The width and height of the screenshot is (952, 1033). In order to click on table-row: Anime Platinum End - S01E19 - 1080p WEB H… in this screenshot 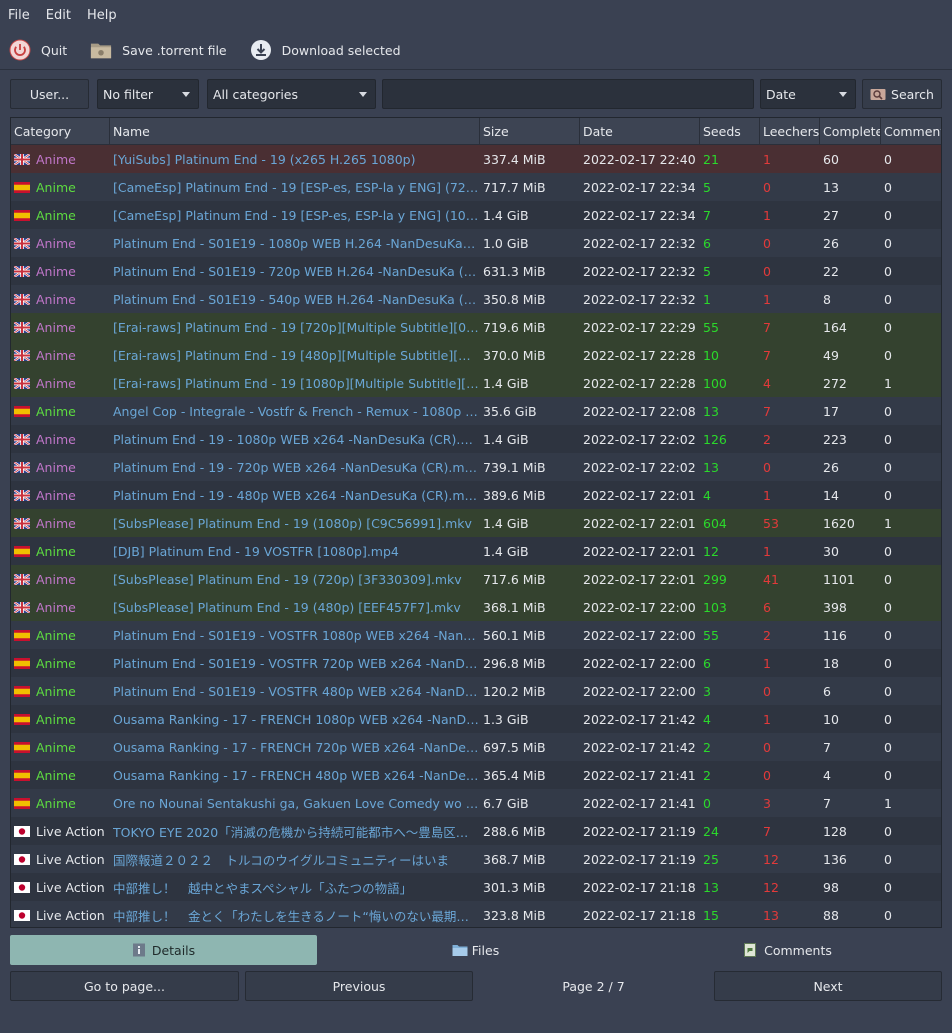, I will do `click(476, 243)`.